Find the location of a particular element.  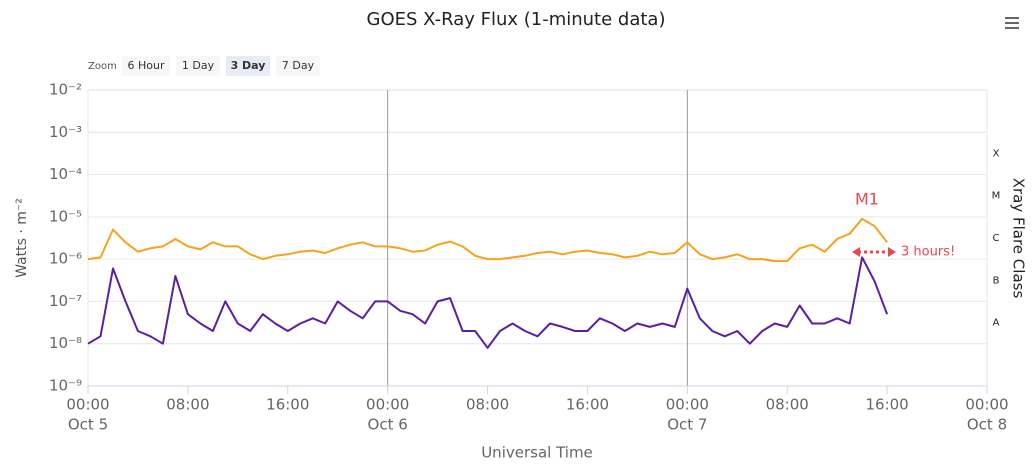

zoom-button-label: 7 Day is located at coordinates (298, 65).